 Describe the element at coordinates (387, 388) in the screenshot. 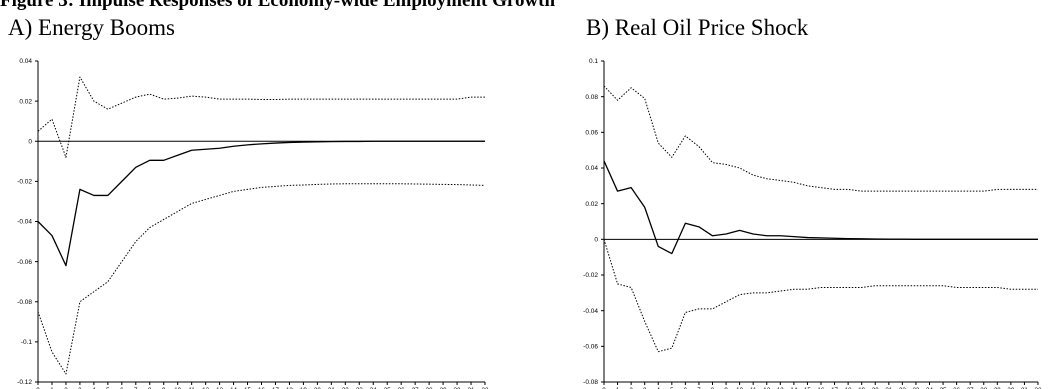

I see `x-tick-label-energy-booms: 25` at that location.